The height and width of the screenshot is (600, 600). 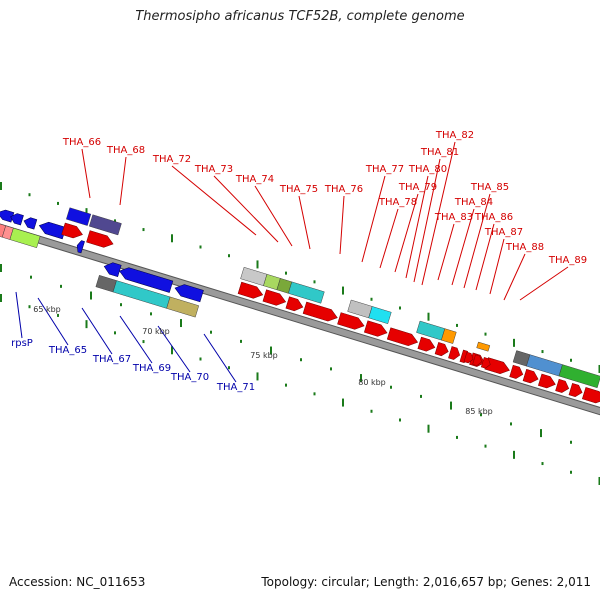 What do you see at coordinates (384, 169) in the screenshot?
I see `gene-label: THA_77` at bounding box center [384, 169].